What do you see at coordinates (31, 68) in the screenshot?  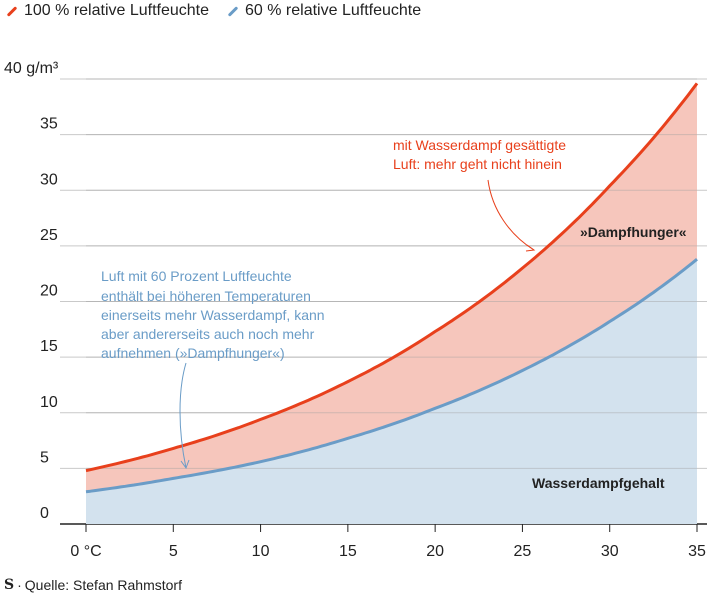 I see `y-tick-label: 40 g/m³` at bounding box center [31, 68].